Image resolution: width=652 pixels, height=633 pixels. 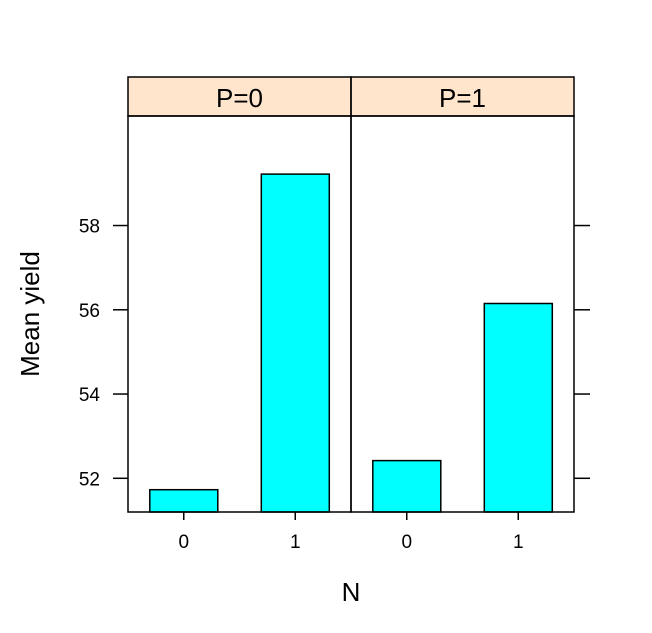 What do you see at coordinates (184, 500) in the screenshot?
I see `bar-p0-n0` at bounding box center [184, 500].